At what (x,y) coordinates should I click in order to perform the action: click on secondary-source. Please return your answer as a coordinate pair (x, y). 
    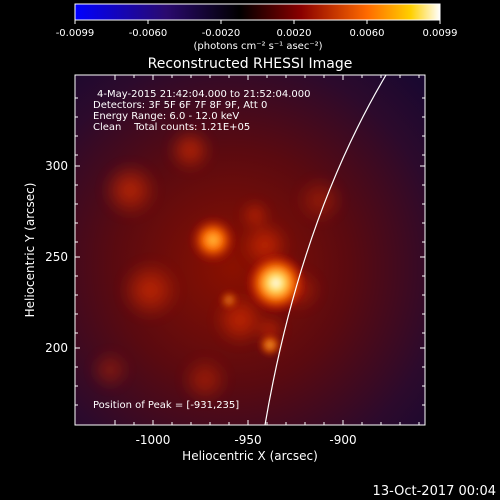
    Looking at the image, I should click on (213, 240).